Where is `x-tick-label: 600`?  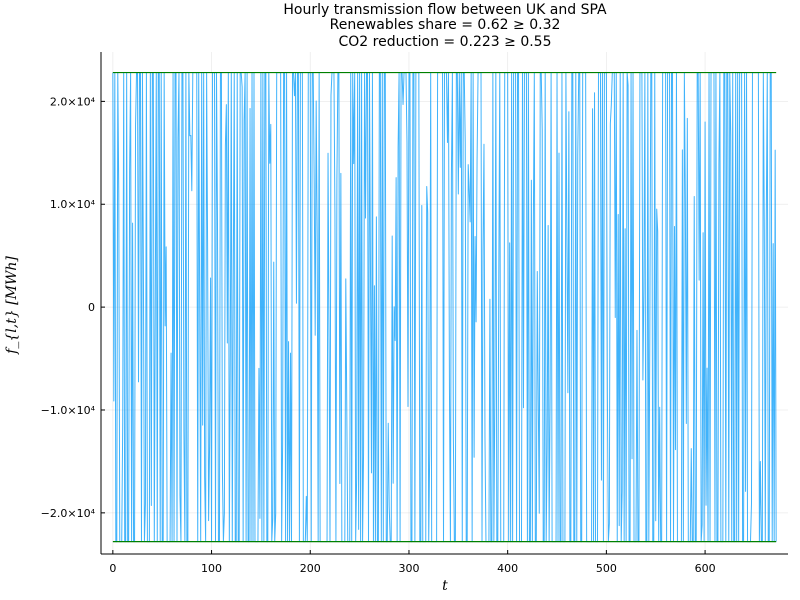
x-tick-label: 600 is located at coordinates (705, 568).